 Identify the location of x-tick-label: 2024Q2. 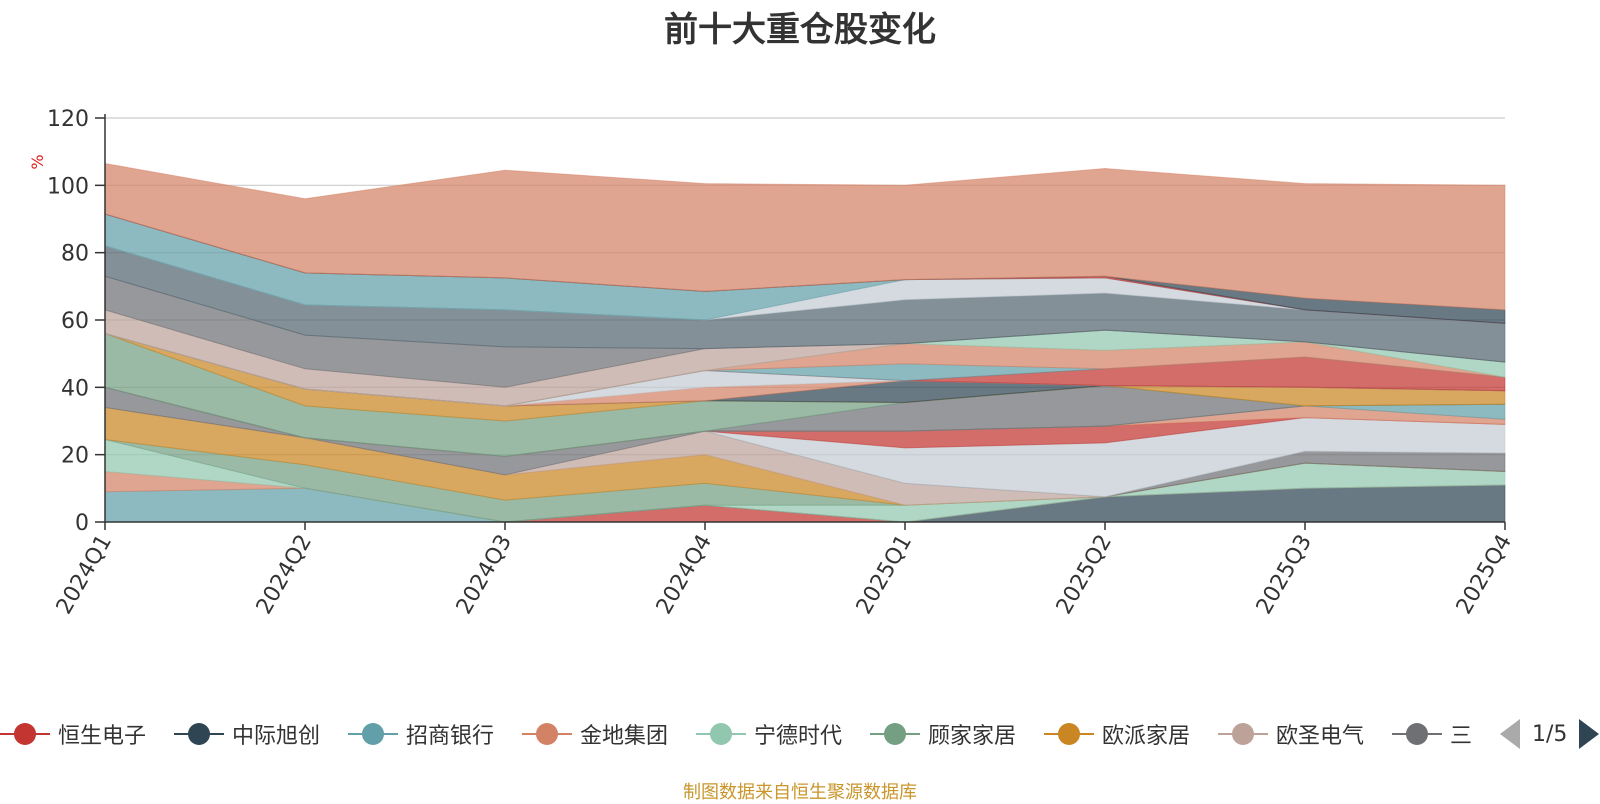
(284, 575).